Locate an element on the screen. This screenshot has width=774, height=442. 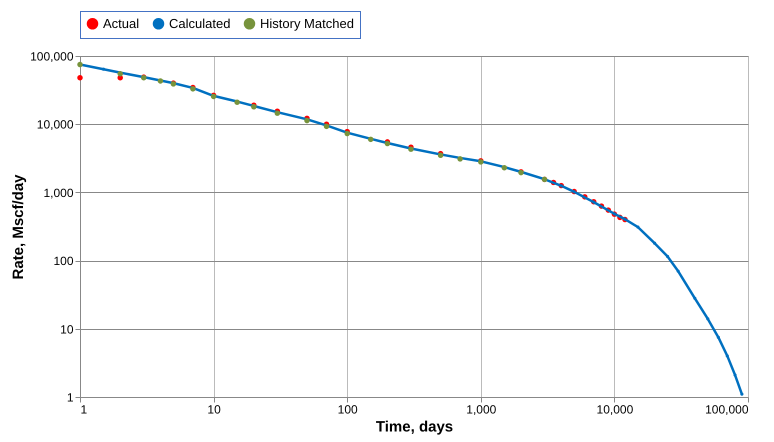
x-tick-label: 100,000 is located at coordinates (727, 409).